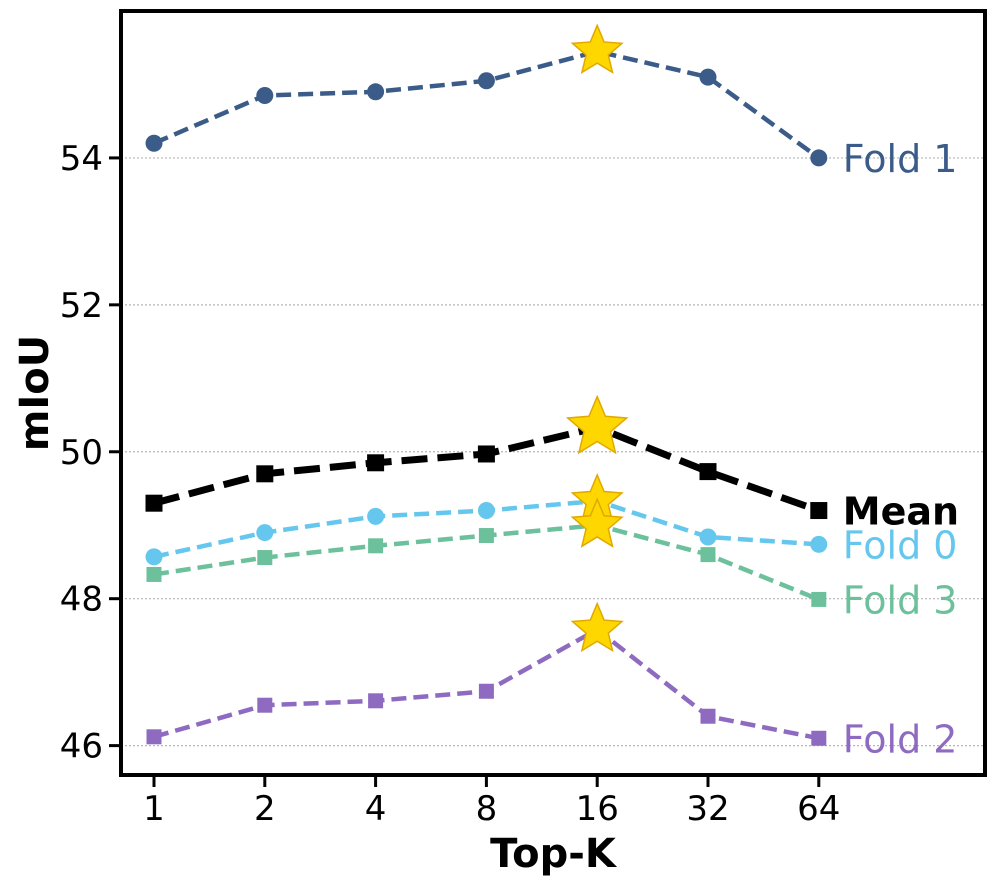 This screenshot has width=996, height=887. Describe the element at coordinates (818, 809) in the screenshot. I see `x-tick-label: 64` at that location.